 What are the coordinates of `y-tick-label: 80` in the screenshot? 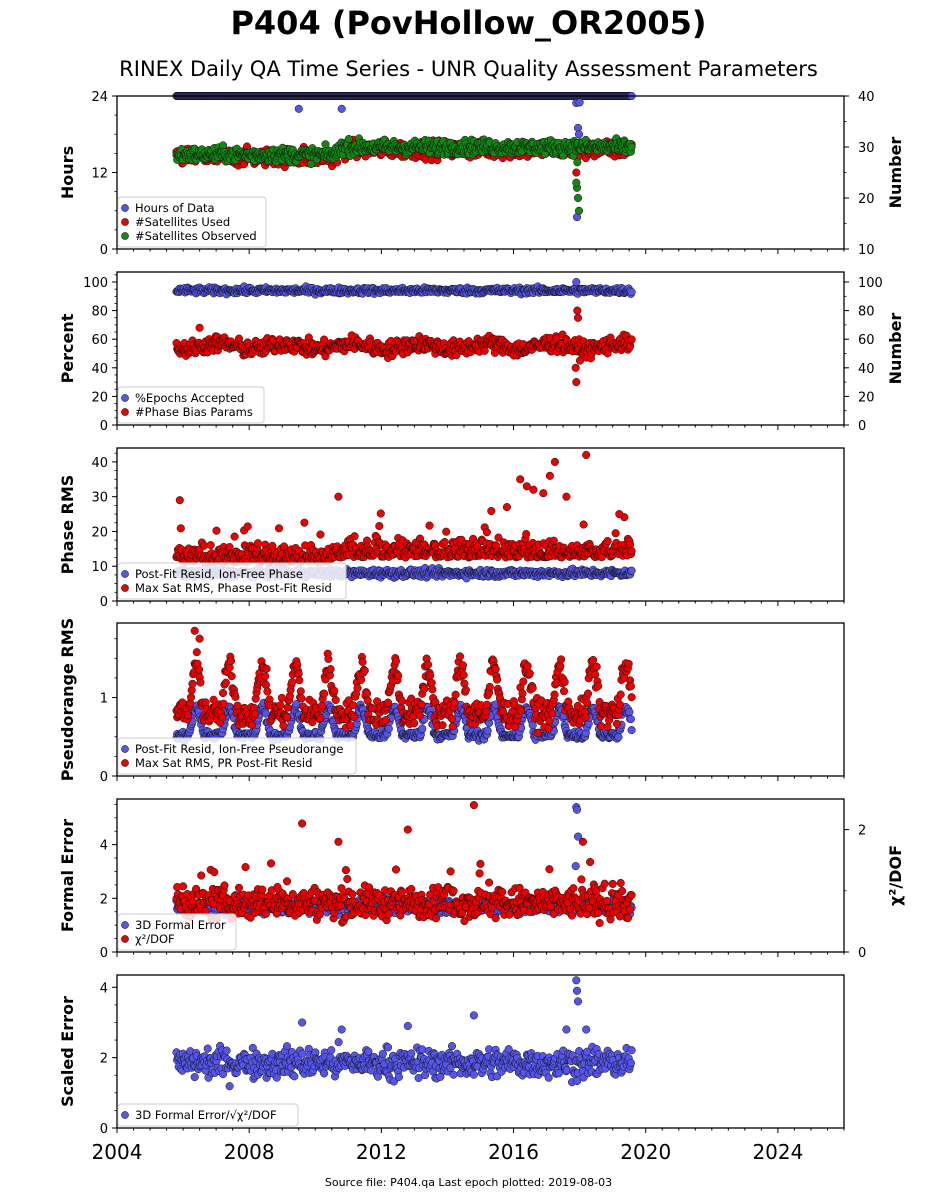 It's located at (99, 312).